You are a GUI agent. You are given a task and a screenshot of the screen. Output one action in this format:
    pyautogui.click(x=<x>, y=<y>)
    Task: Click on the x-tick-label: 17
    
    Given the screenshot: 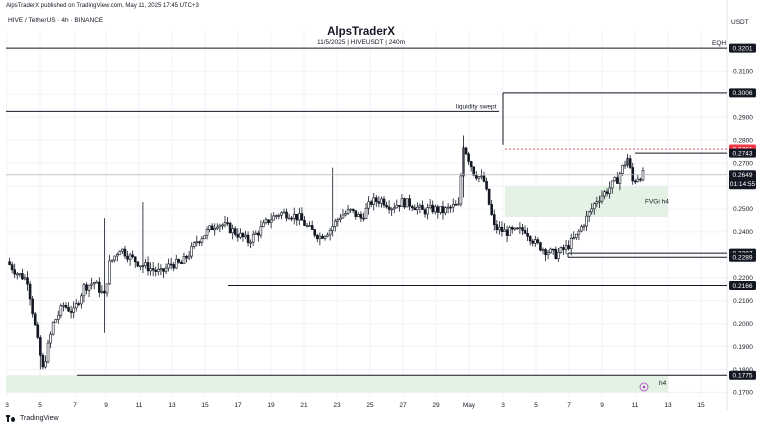 What is the action you would take?
    pyautogui.click(x=238, y=405)
    